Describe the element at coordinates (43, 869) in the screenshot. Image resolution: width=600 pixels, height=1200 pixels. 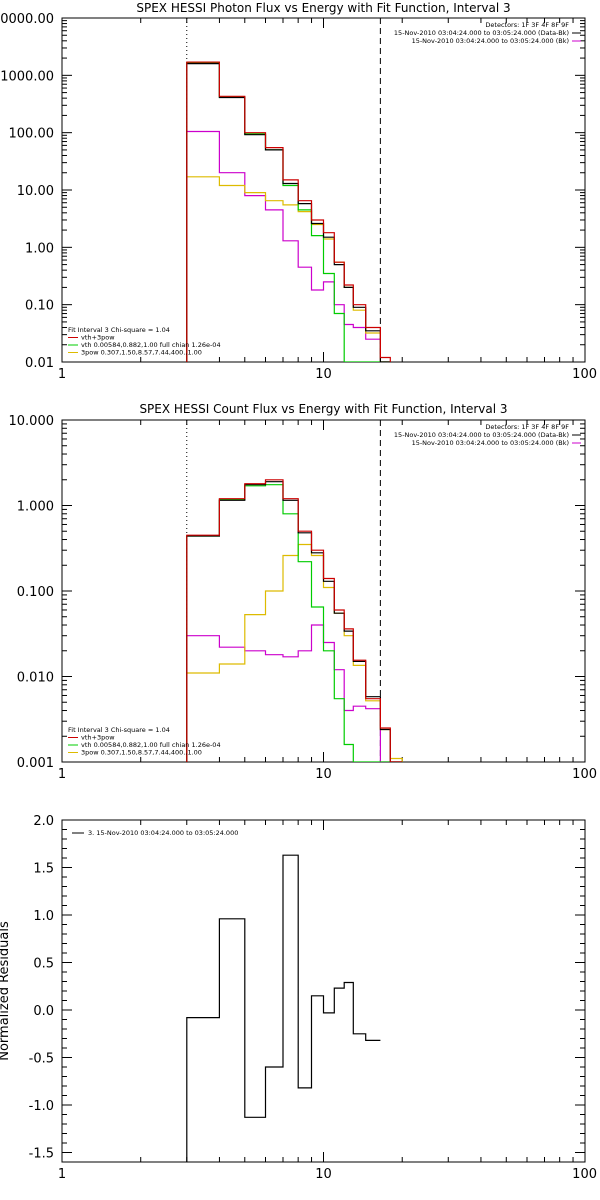
I see `y-tick-label: 1.5` at that location.